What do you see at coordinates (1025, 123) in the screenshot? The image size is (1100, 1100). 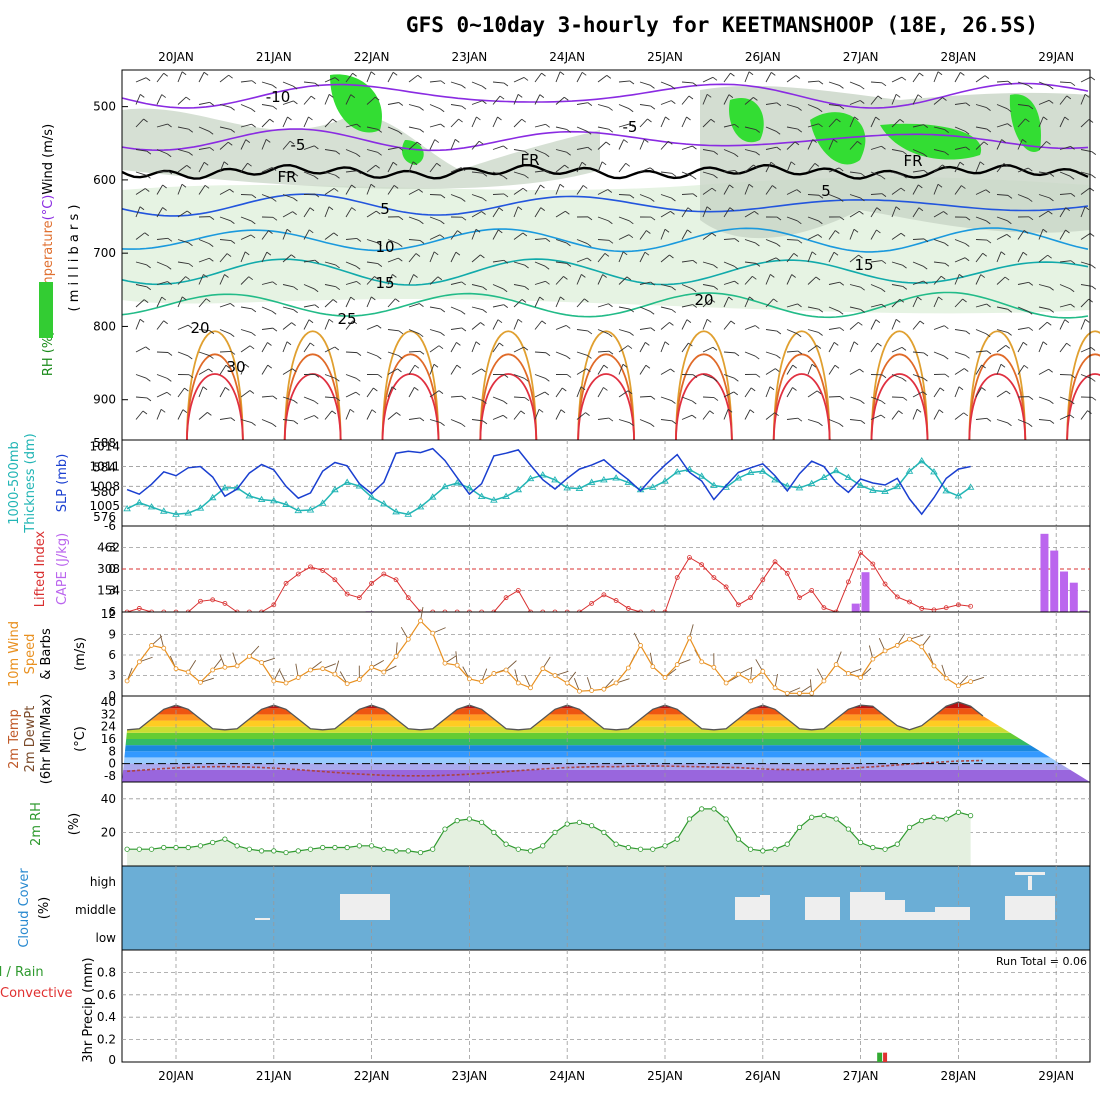 I see `rh-core` at bounding box center [1025, 123].